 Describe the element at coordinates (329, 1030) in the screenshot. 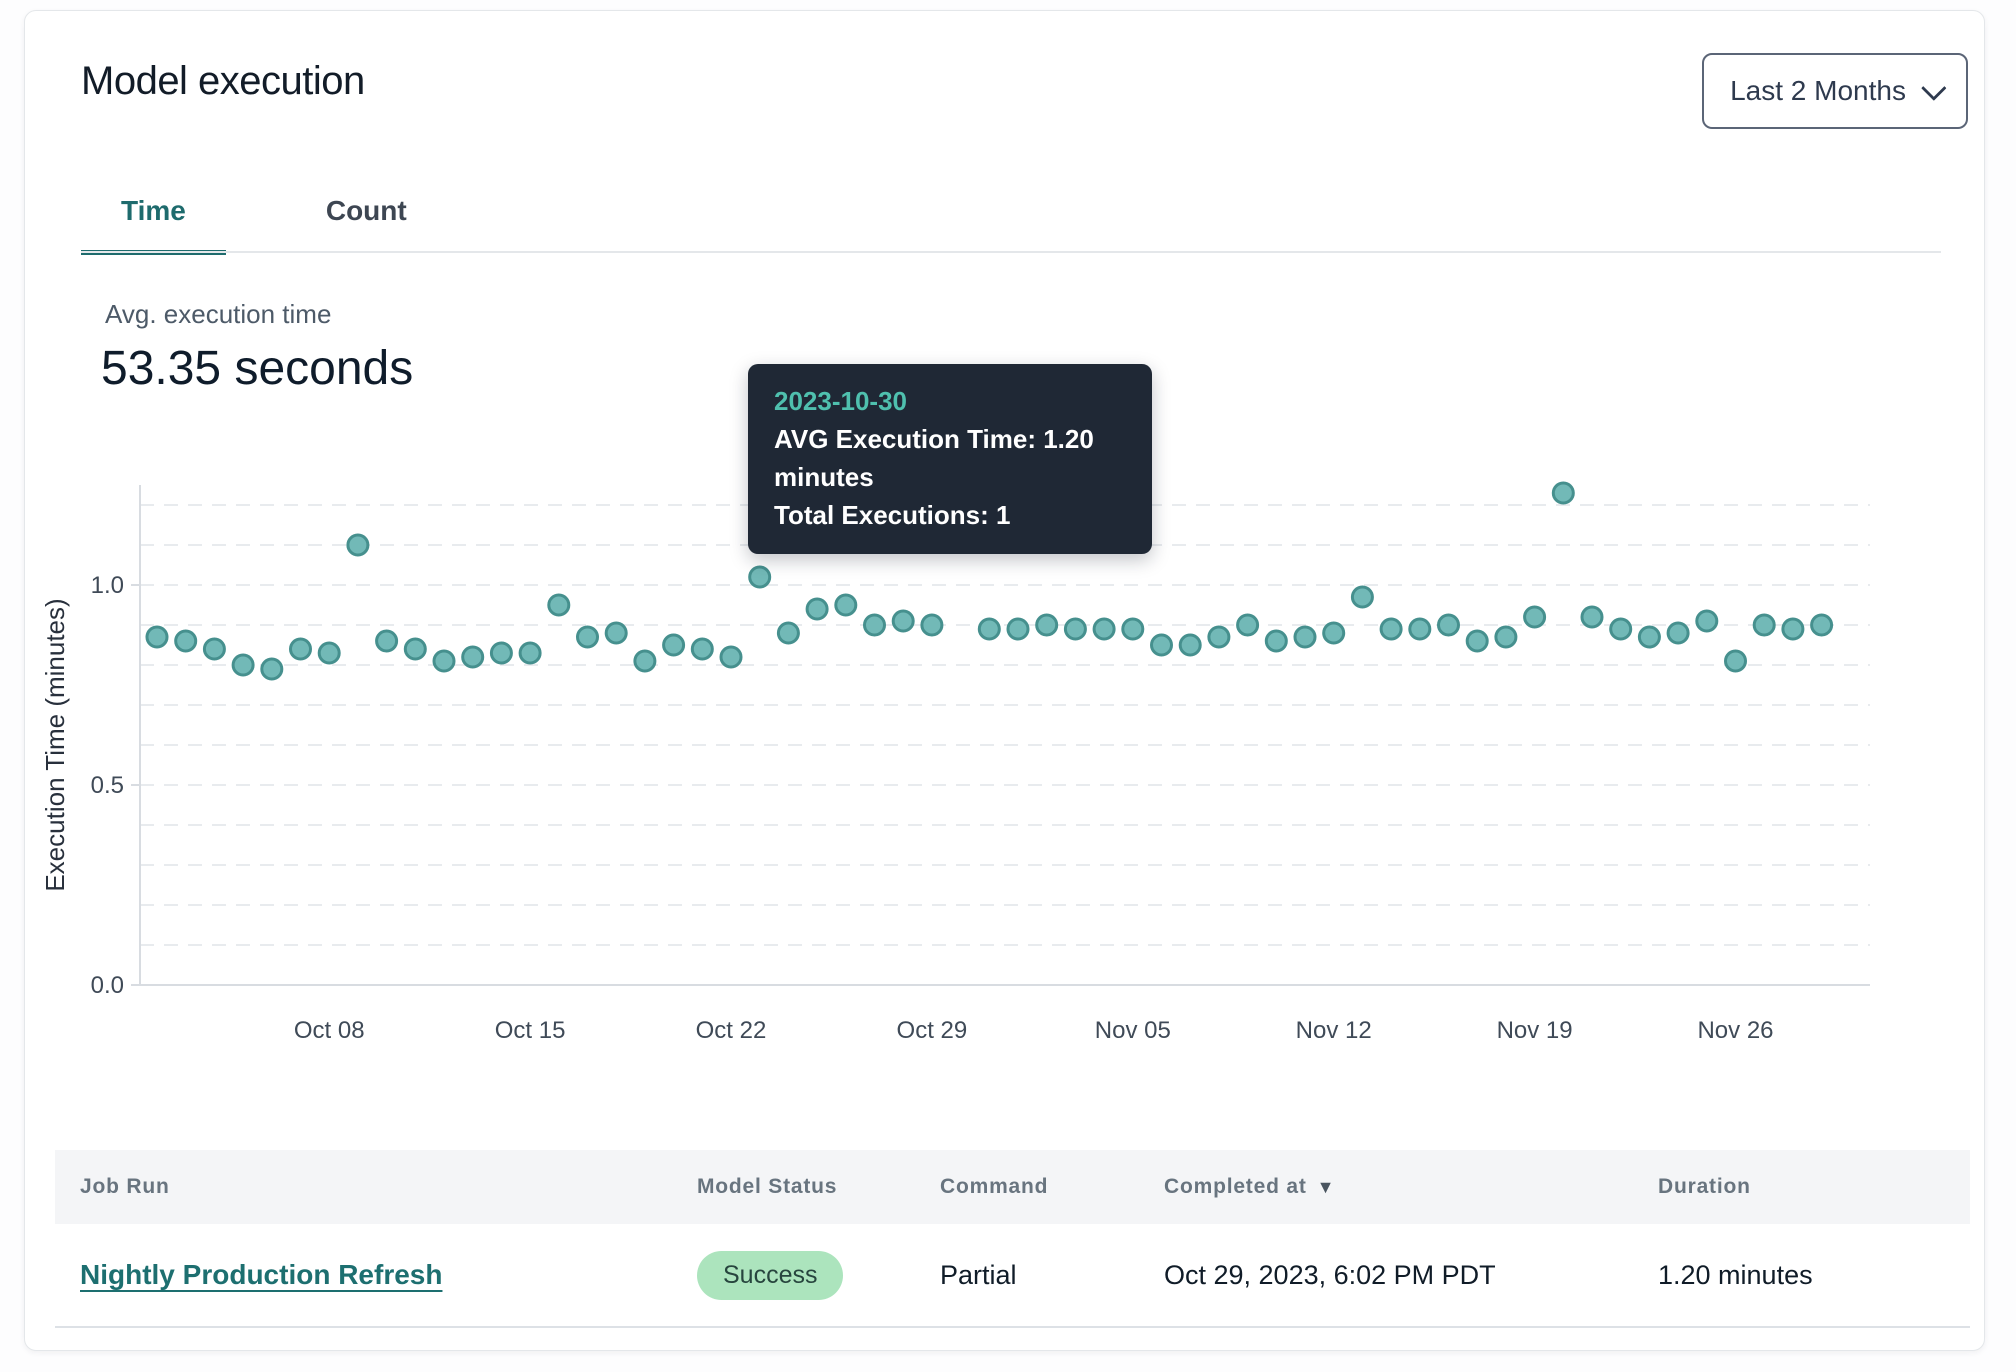

I see `x-tick-label: Oct 08` at that location.